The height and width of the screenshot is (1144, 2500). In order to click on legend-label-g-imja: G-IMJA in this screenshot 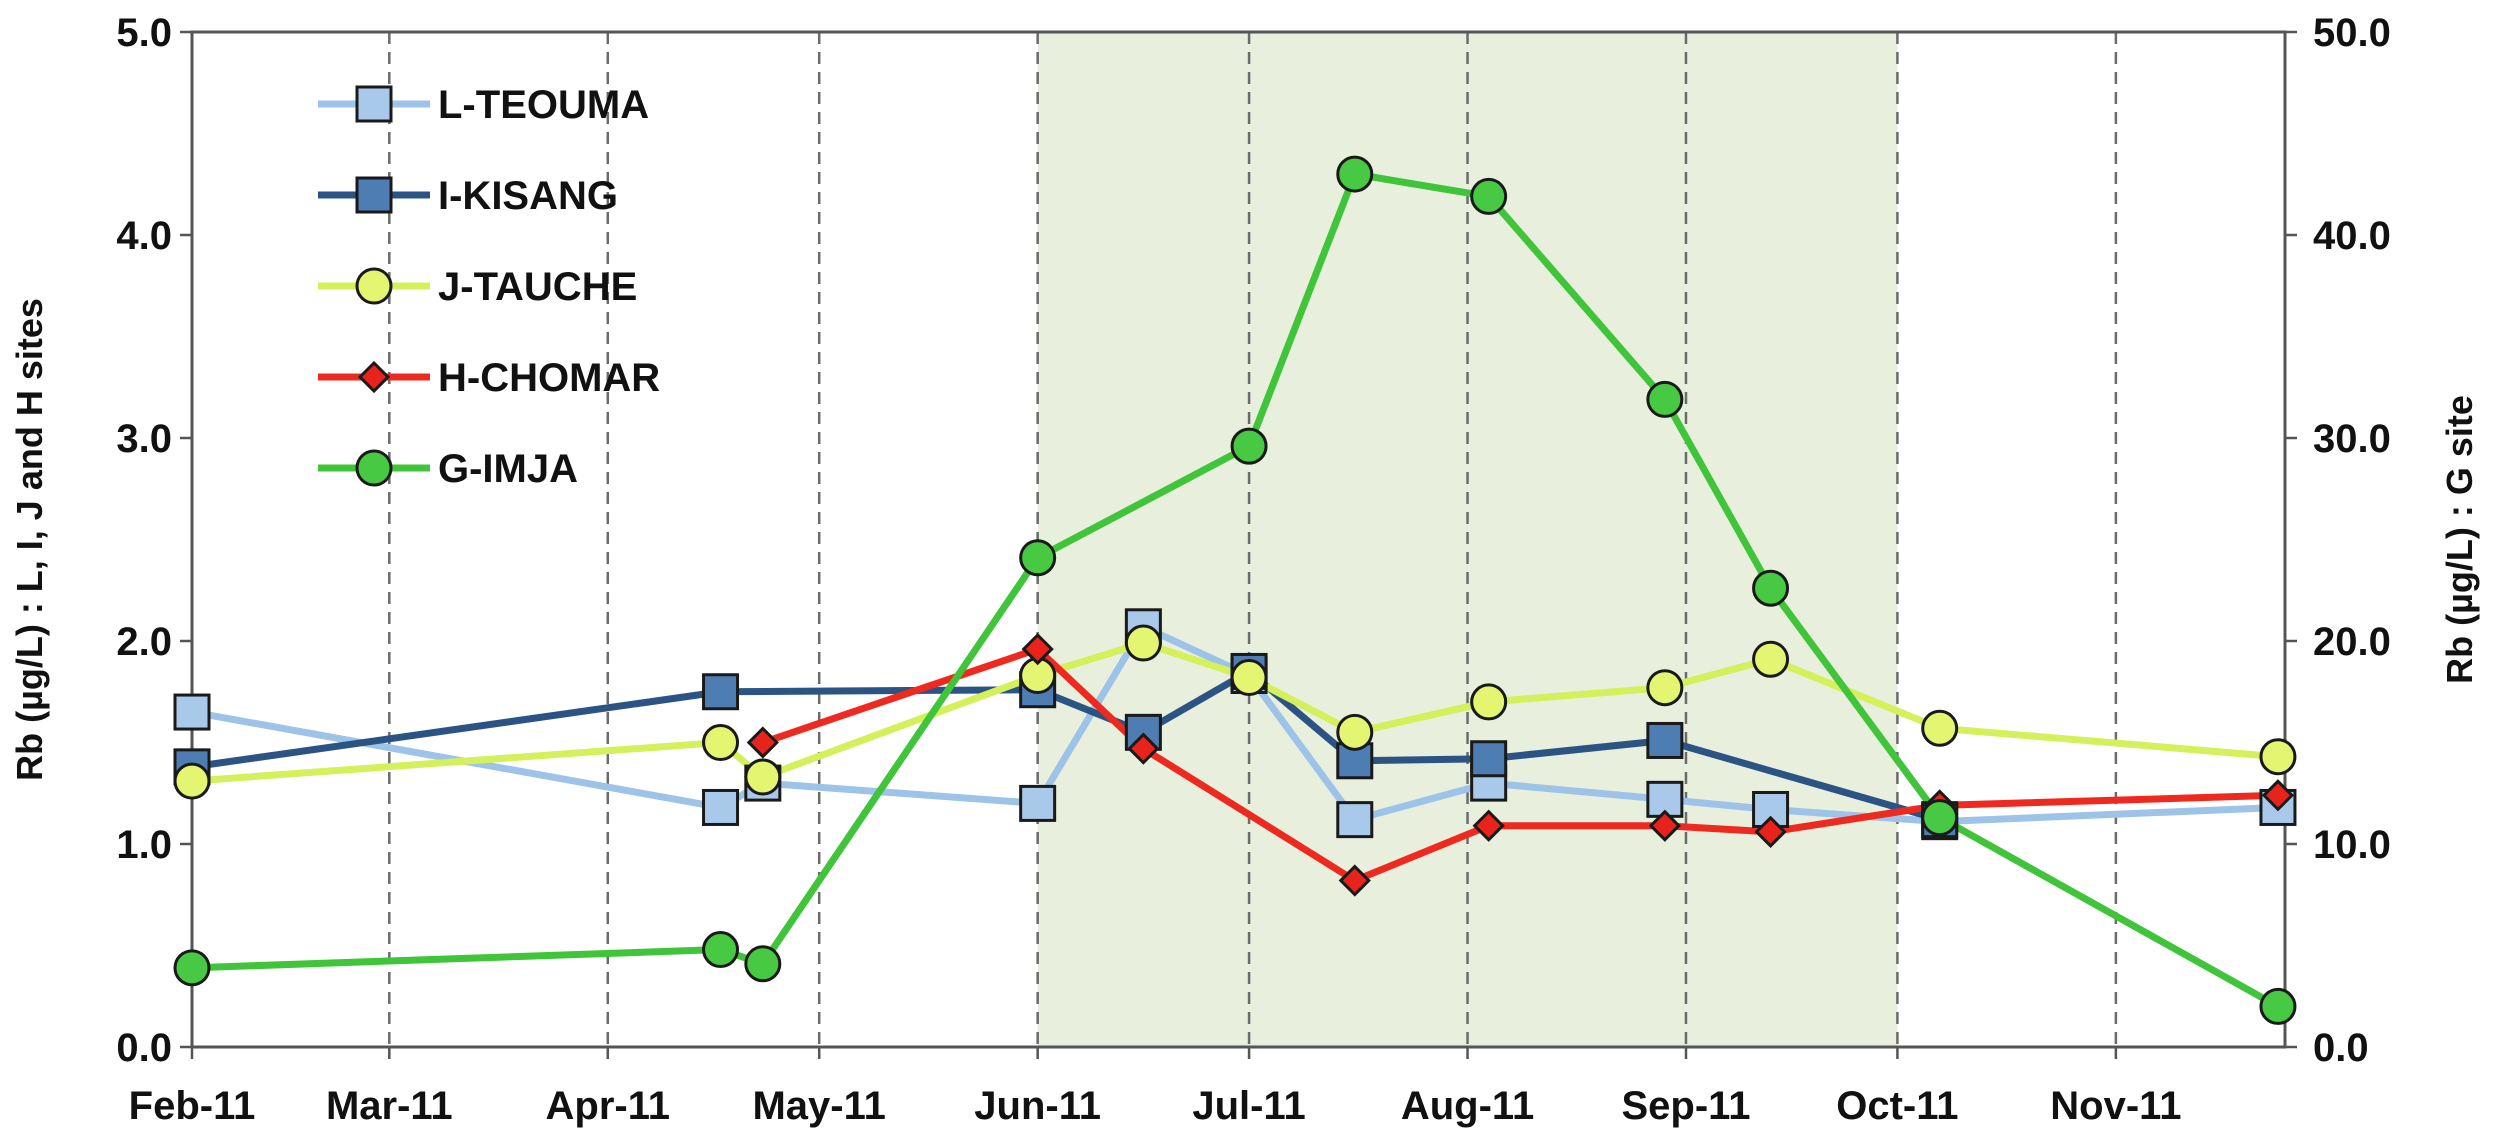, I will do `click(508, 469)`.